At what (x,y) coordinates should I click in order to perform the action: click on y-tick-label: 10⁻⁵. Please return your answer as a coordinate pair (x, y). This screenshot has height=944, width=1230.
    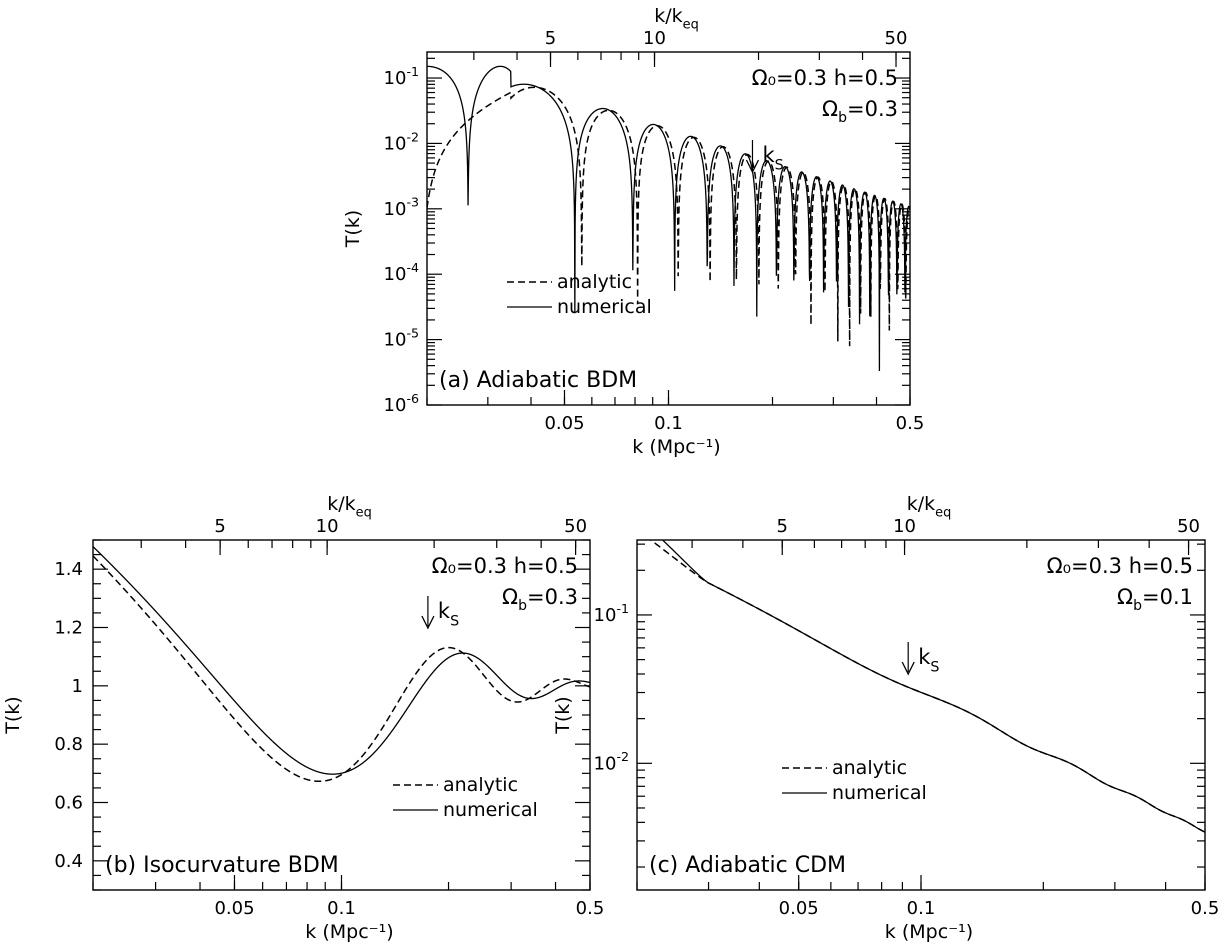
    Looking at the image, I should click on (401, 338).